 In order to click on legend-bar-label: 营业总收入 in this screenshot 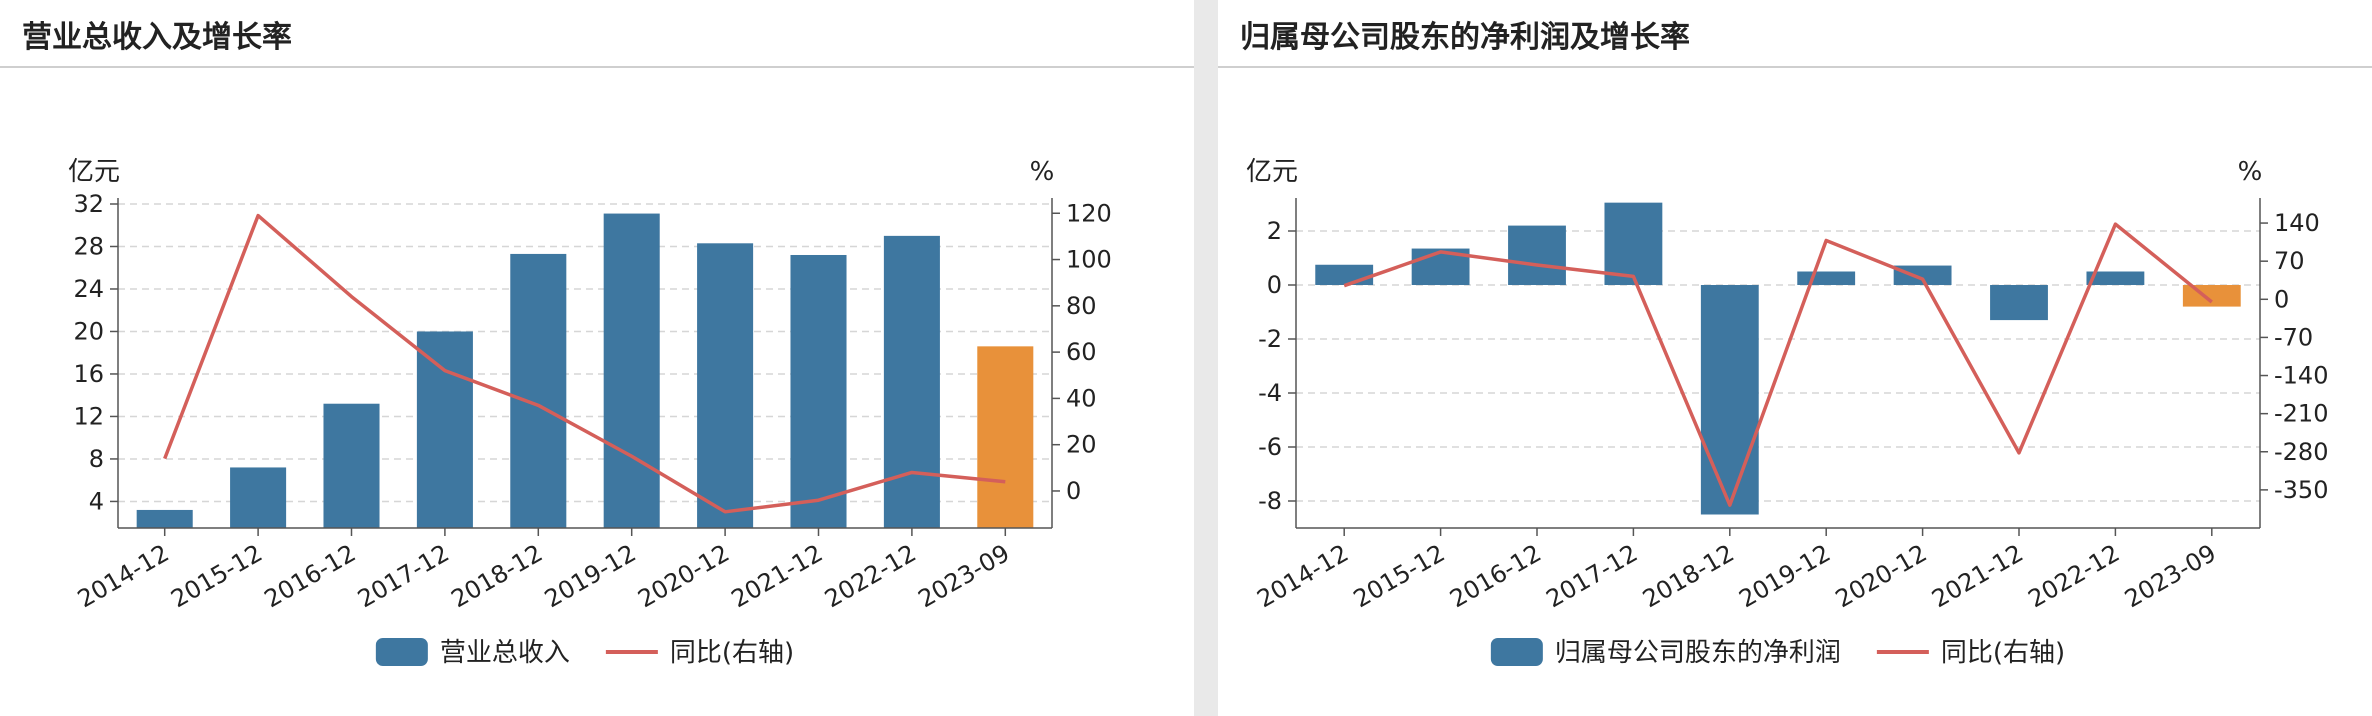, I will do `click(505, 653)`.